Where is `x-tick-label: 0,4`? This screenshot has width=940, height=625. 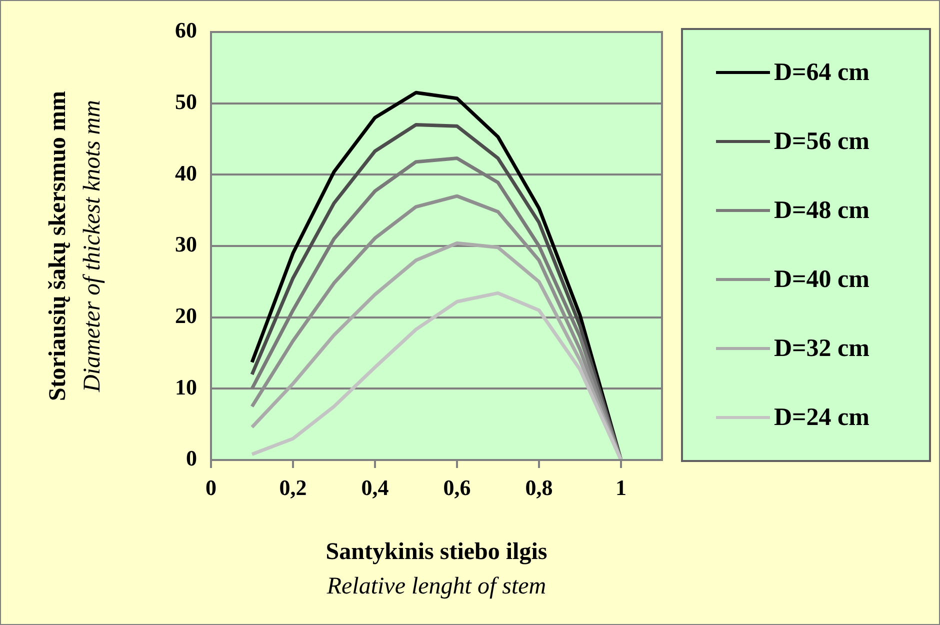 x-tick-label: 0,4 is located at coordinates (375, 487).